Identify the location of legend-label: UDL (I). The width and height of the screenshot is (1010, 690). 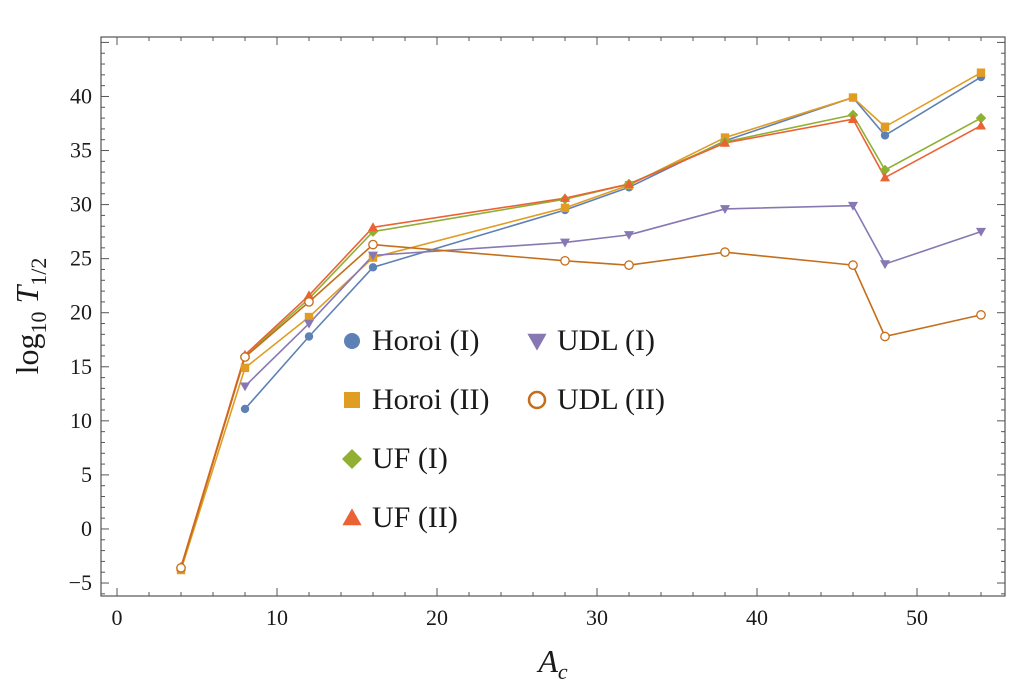
(606, 340).